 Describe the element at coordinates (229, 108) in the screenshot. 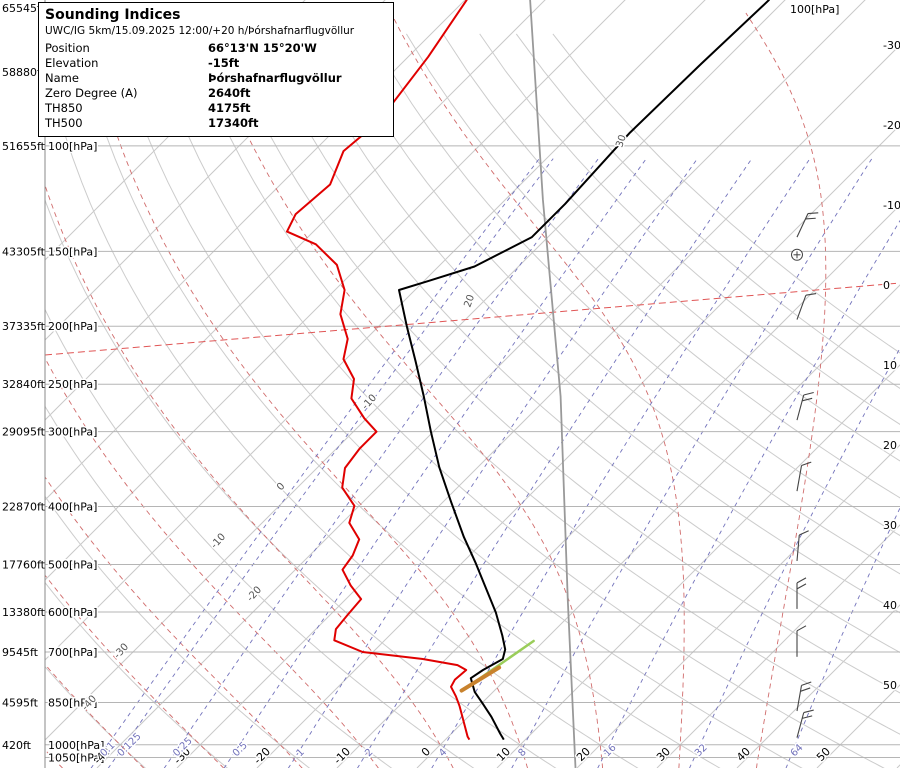

I see `index-value: 4175ft` at that location.